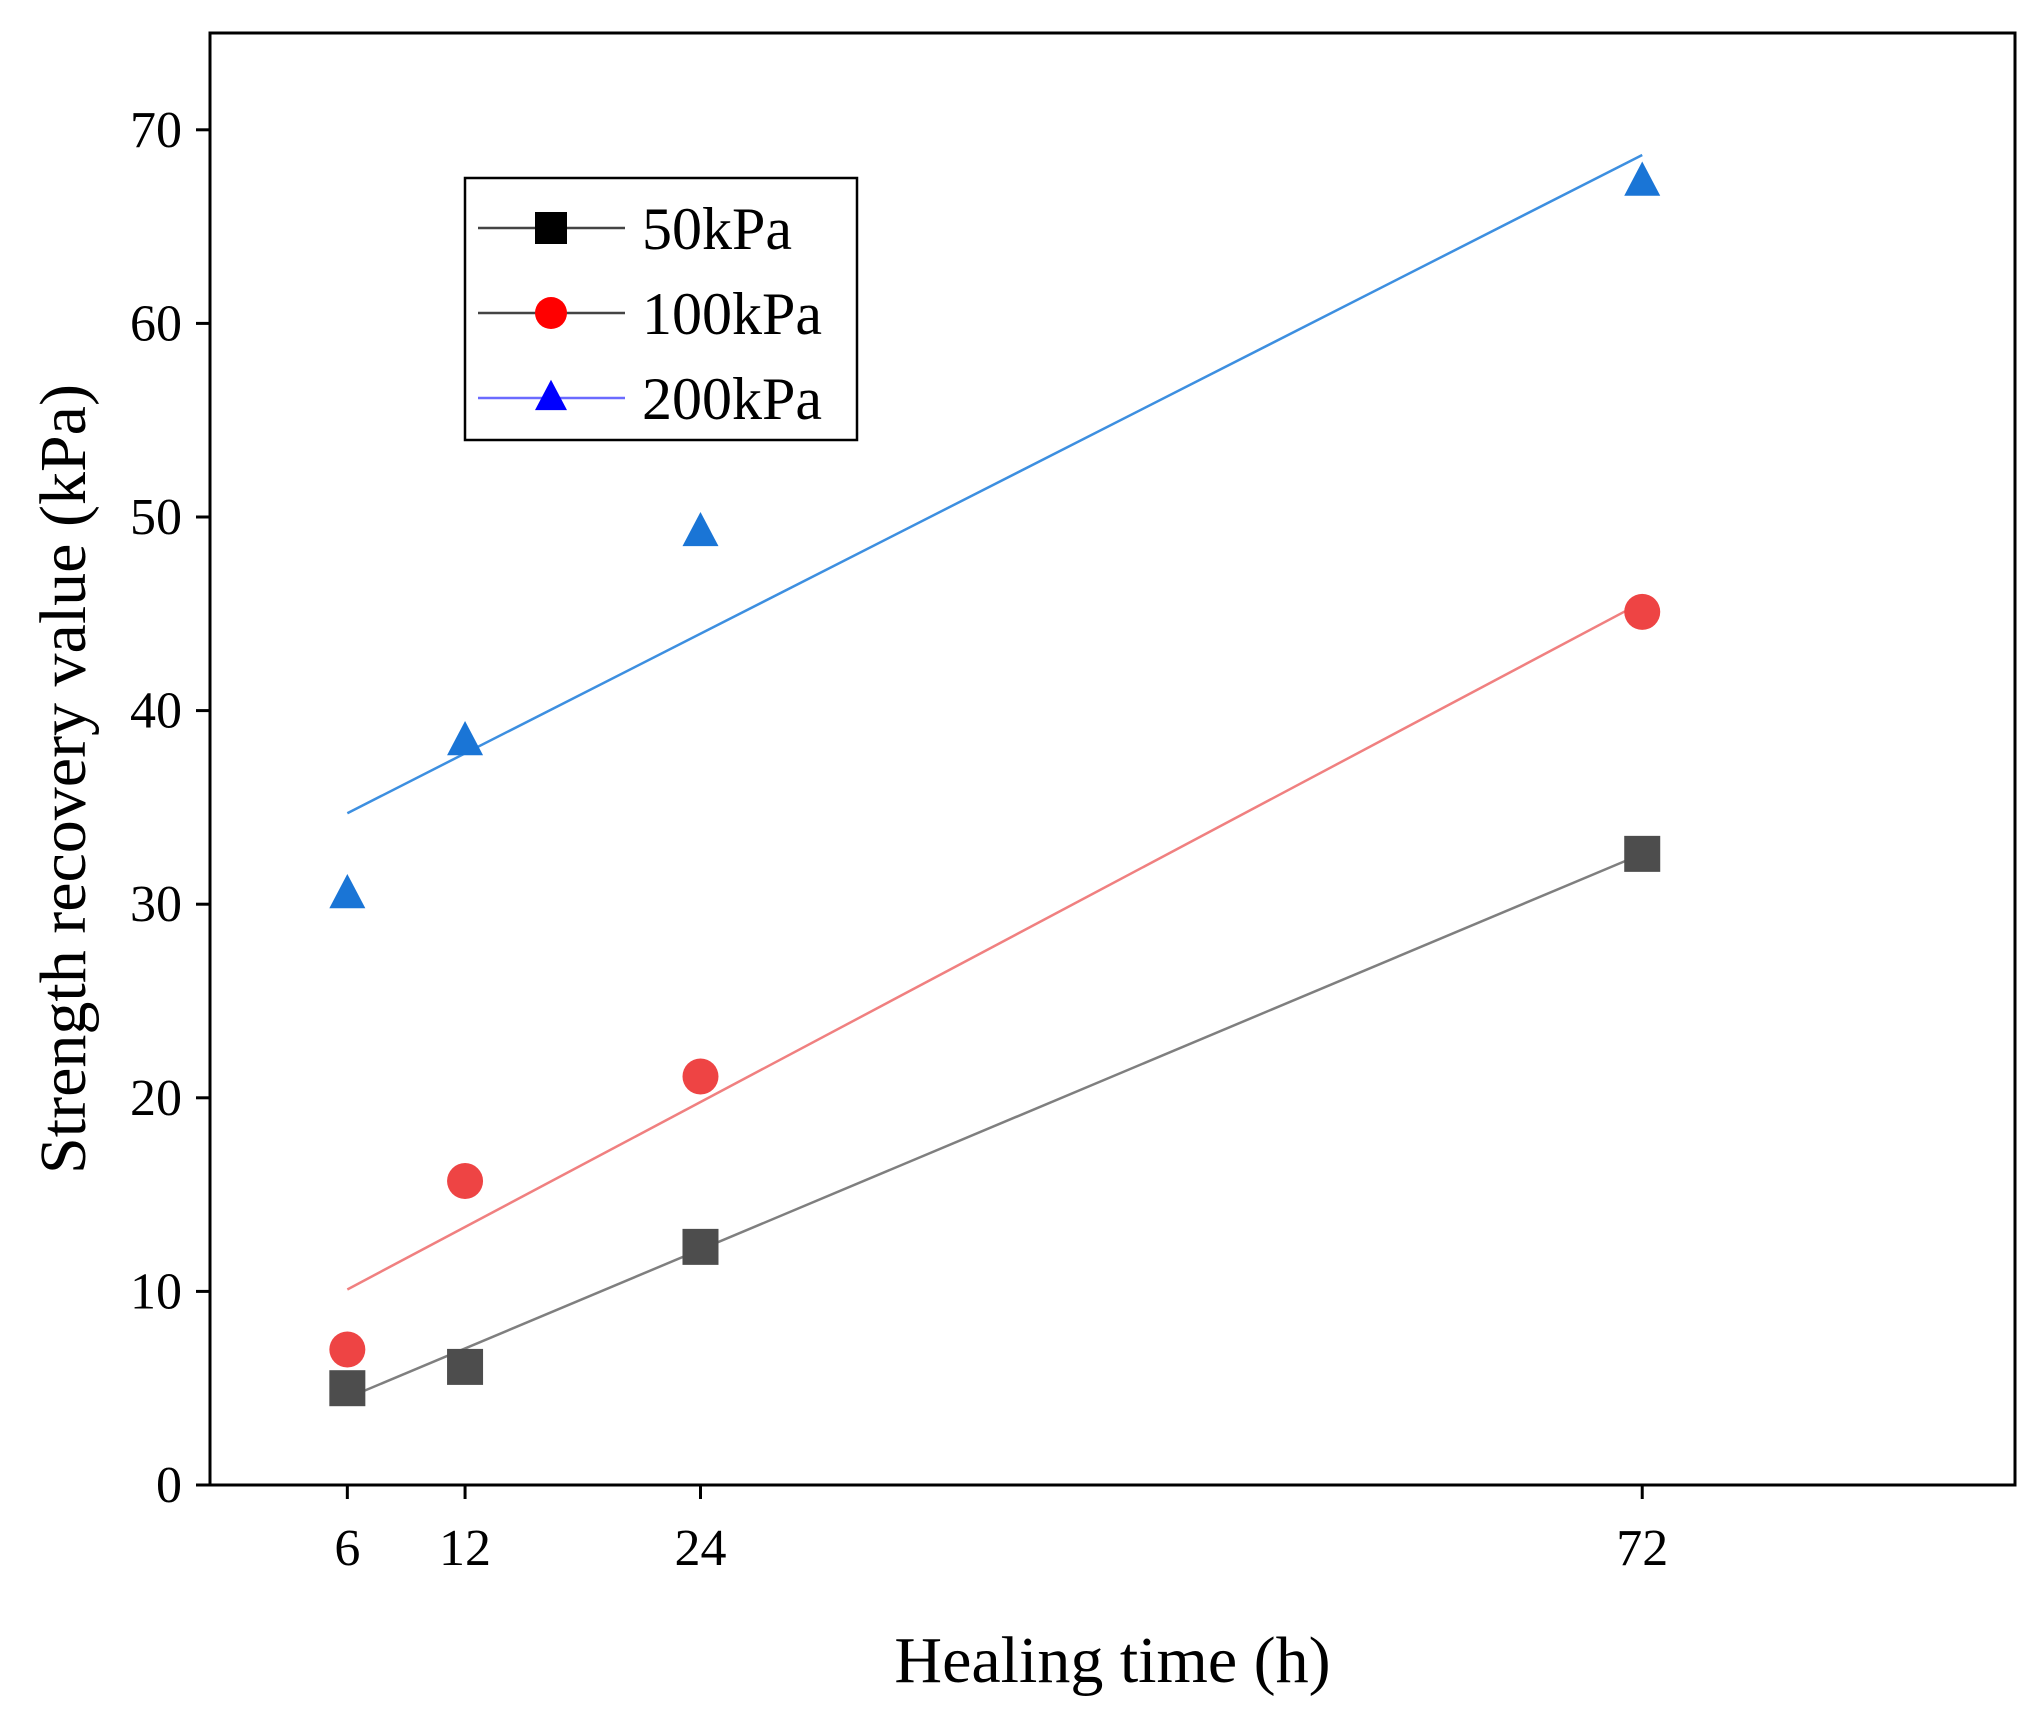 The width and height of the screenshot is (2040, 1731). What do you see at coordinates (700, 1548) in the screenshot?
I see `x-tick-label: 24` at bounding box center [700, 1548].